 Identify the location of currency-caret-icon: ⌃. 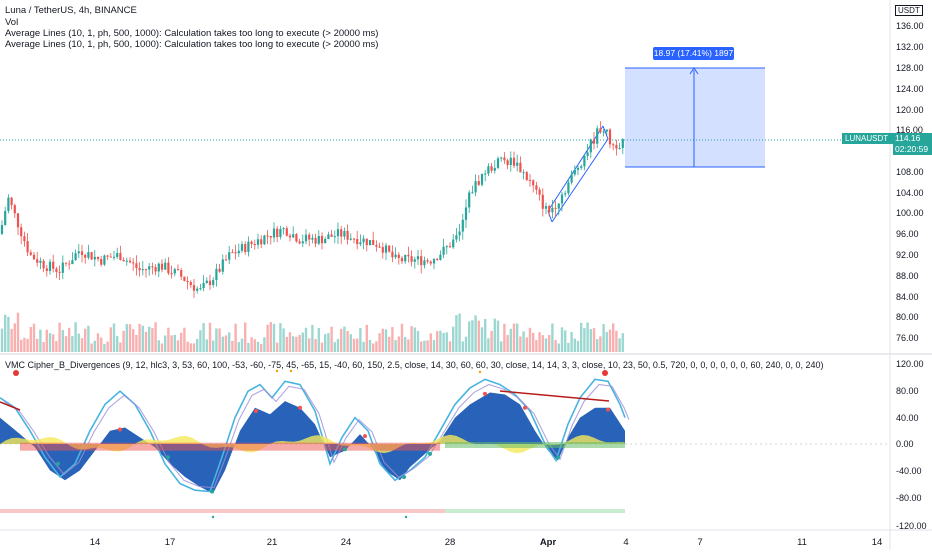
(886, 2).